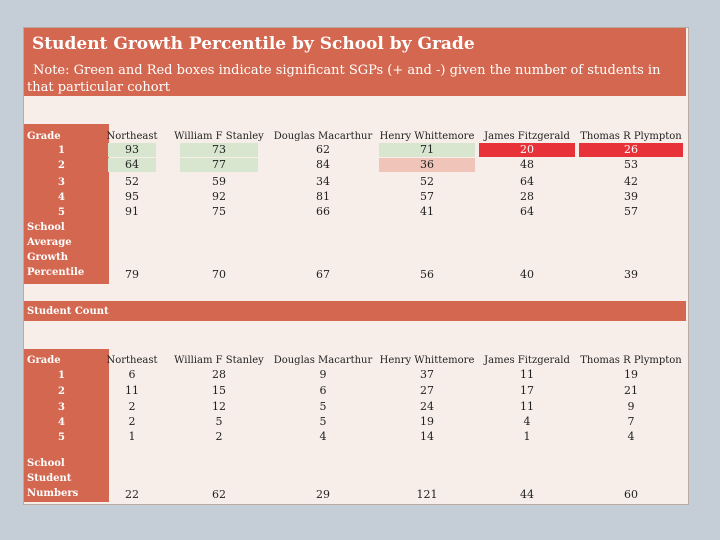 Image resolution: width=720 pixels, height=540 pixels. What do you see at coordinates (427, 374) in the screenshot?
I see `count-cell: 37` at bounding box center [427, 374].